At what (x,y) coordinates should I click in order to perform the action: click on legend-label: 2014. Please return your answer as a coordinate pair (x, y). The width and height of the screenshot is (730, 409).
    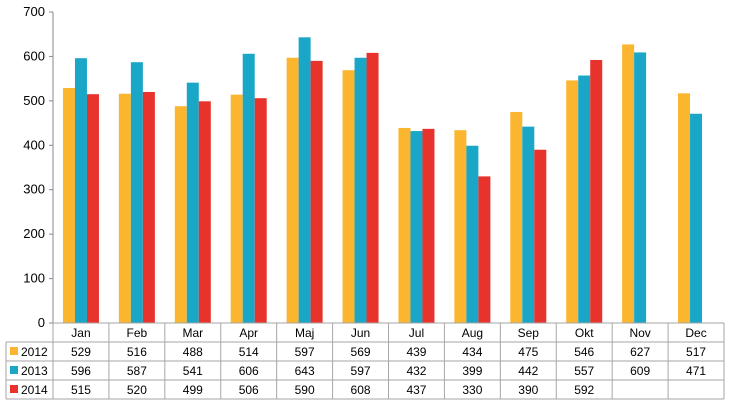
    Looking at the image, I should click on (34, 390).